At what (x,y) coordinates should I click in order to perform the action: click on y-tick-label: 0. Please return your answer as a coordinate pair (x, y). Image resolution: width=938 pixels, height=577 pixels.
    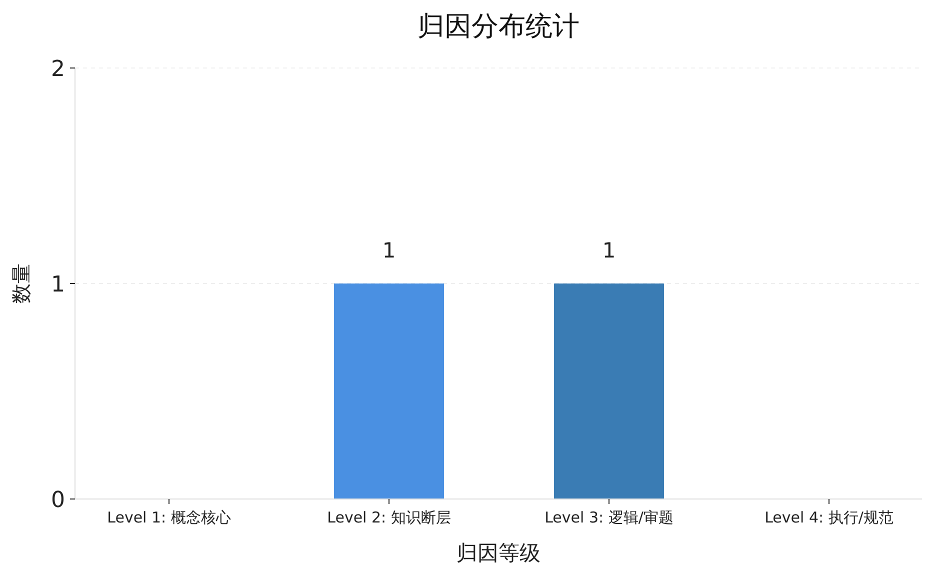
    Looking at the image, I should click on (58, 500).